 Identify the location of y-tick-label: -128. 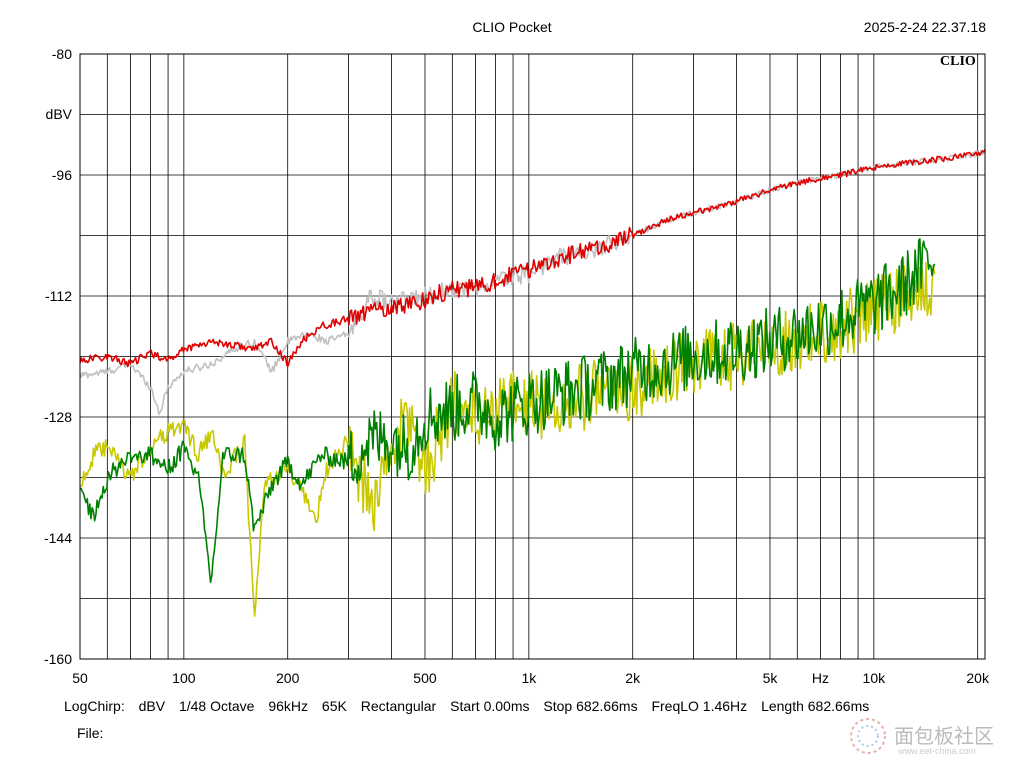
(58, 417).